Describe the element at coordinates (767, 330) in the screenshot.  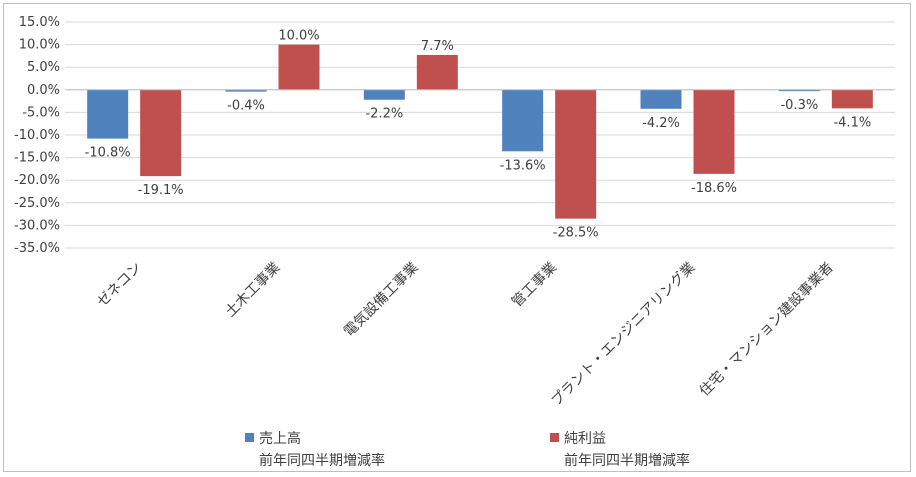
I see `category-label: 住宅・マンション建設事業者` at that location.